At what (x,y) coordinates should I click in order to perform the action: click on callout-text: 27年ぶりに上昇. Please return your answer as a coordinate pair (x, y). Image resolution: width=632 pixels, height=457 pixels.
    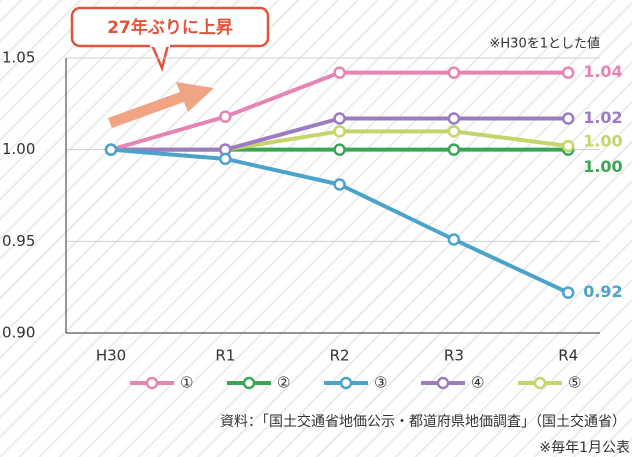
    Looking at the image, I should click on (170, 27).